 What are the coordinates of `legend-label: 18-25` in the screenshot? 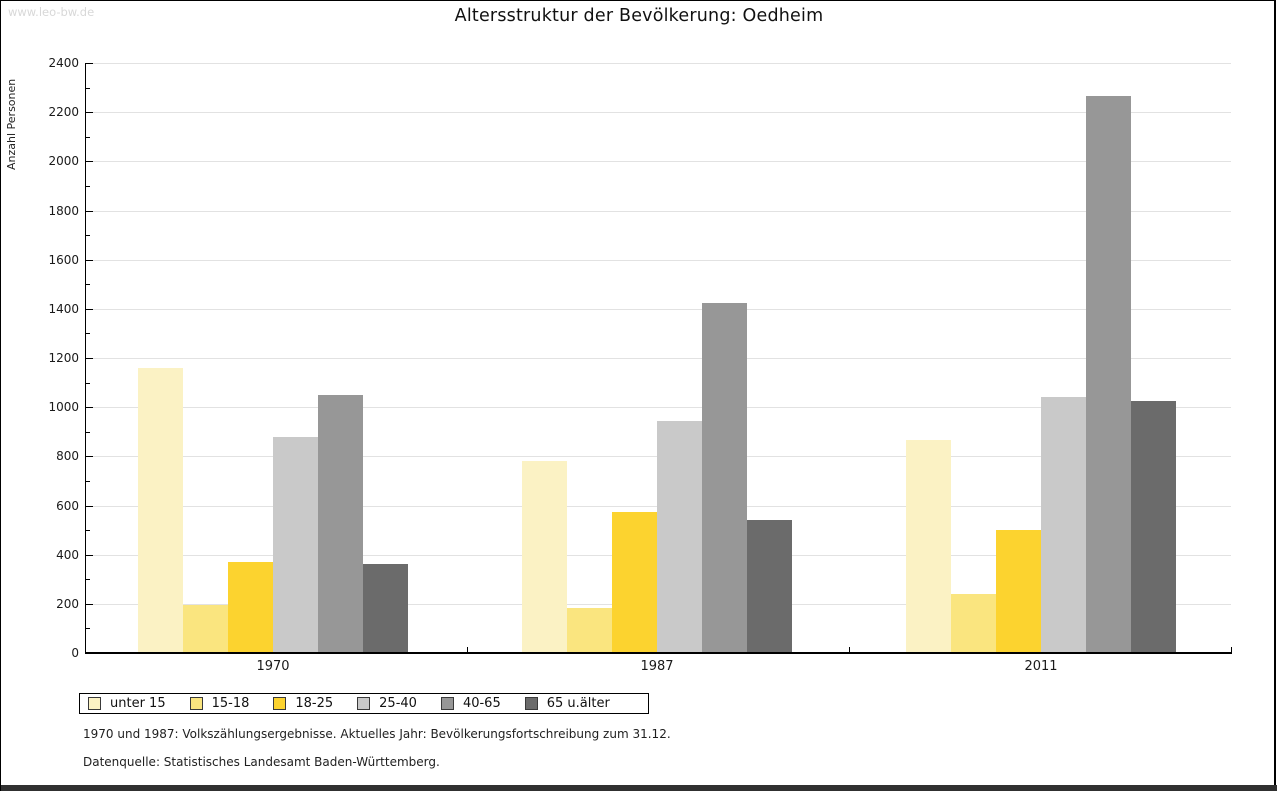 It's located at (314, 703).